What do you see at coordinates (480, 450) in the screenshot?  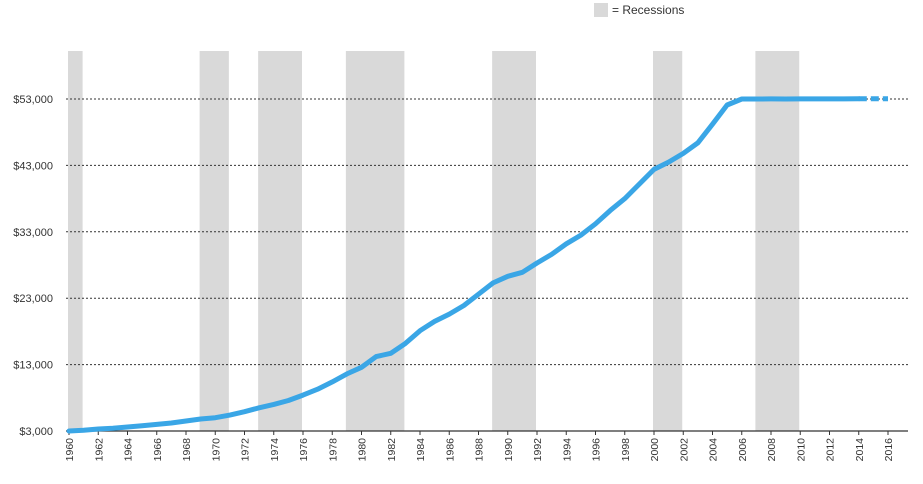 I see `x-tick-label: 1988` at bounding box center [480, 450].